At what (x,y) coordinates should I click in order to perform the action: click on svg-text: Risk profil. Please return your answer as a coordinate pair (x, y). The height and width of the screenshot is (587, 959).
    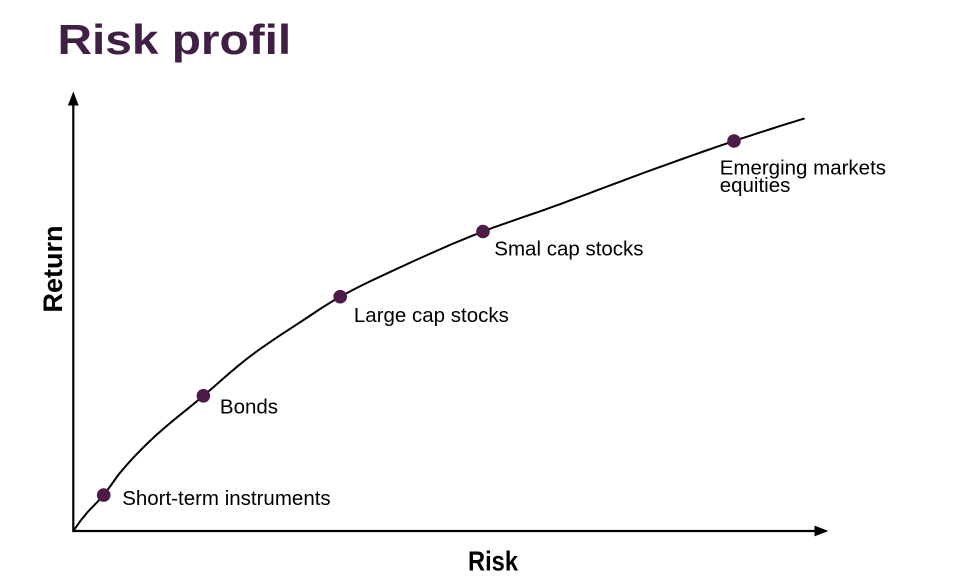
    Looking at the image, I should click on (175, 40).